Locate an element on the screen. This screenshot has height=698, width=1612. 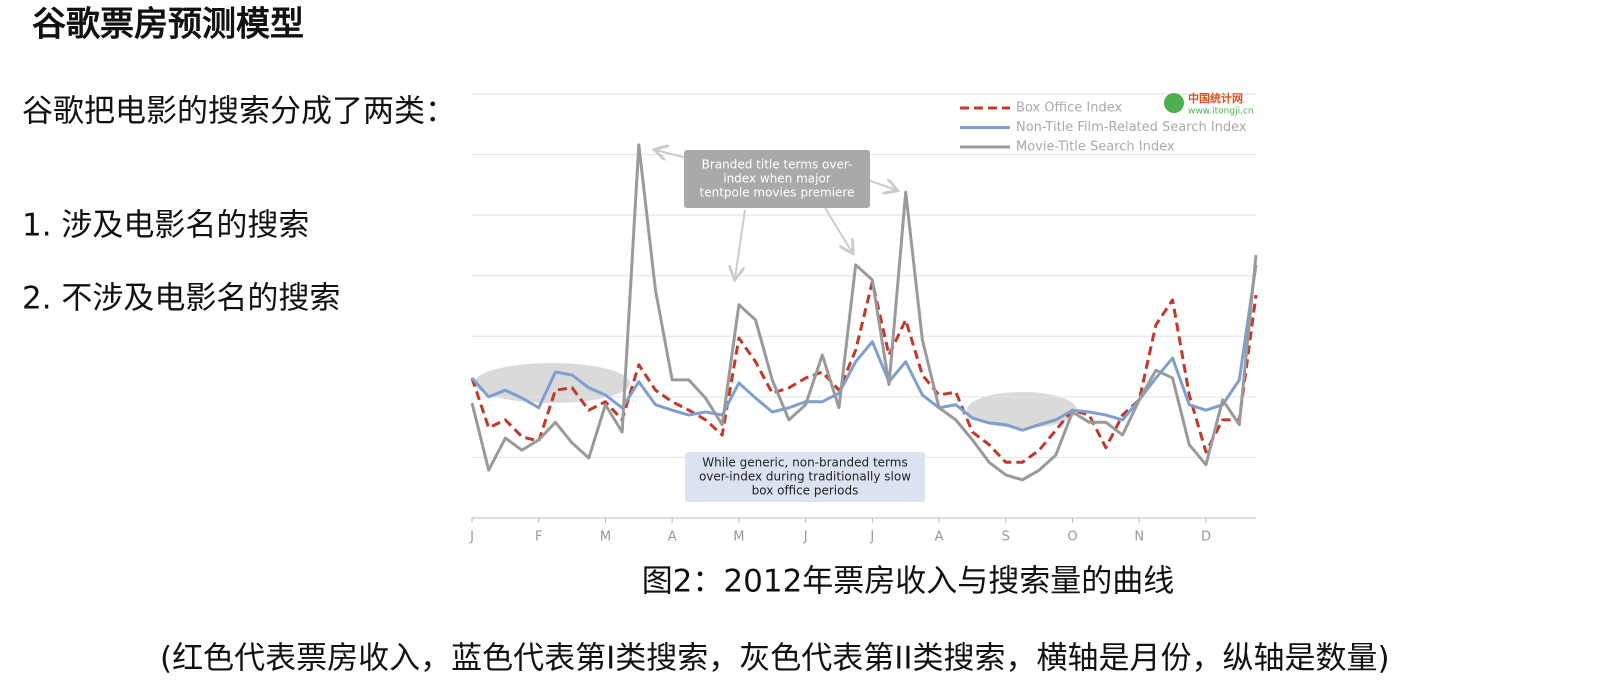
annotation-text: While generic, non-branded terms is located at coordinates (804, 463).